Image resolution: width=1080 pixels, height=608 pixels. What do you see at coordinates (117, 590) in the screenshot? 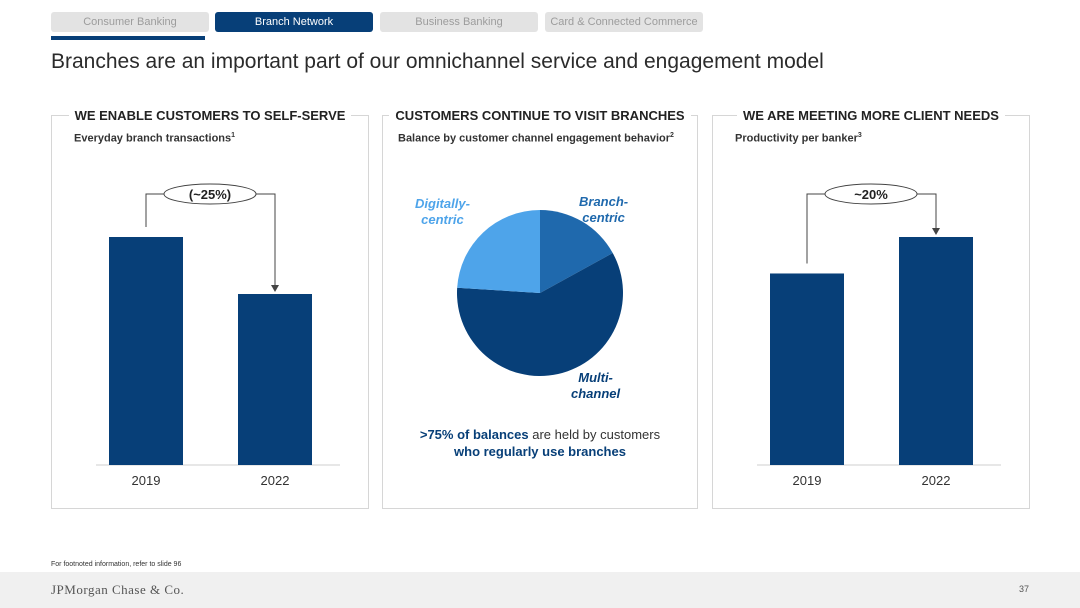
I see `company-logo: JPMorgan Chase & Co.` at bounding box center [117, 590].